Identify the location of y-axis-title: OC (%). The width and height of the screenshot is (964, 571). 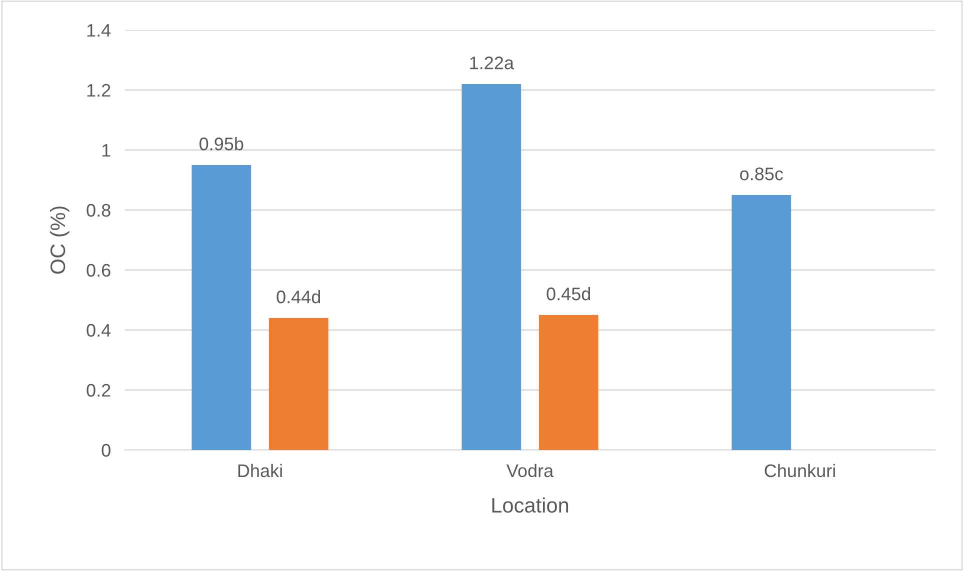
(60, 240).